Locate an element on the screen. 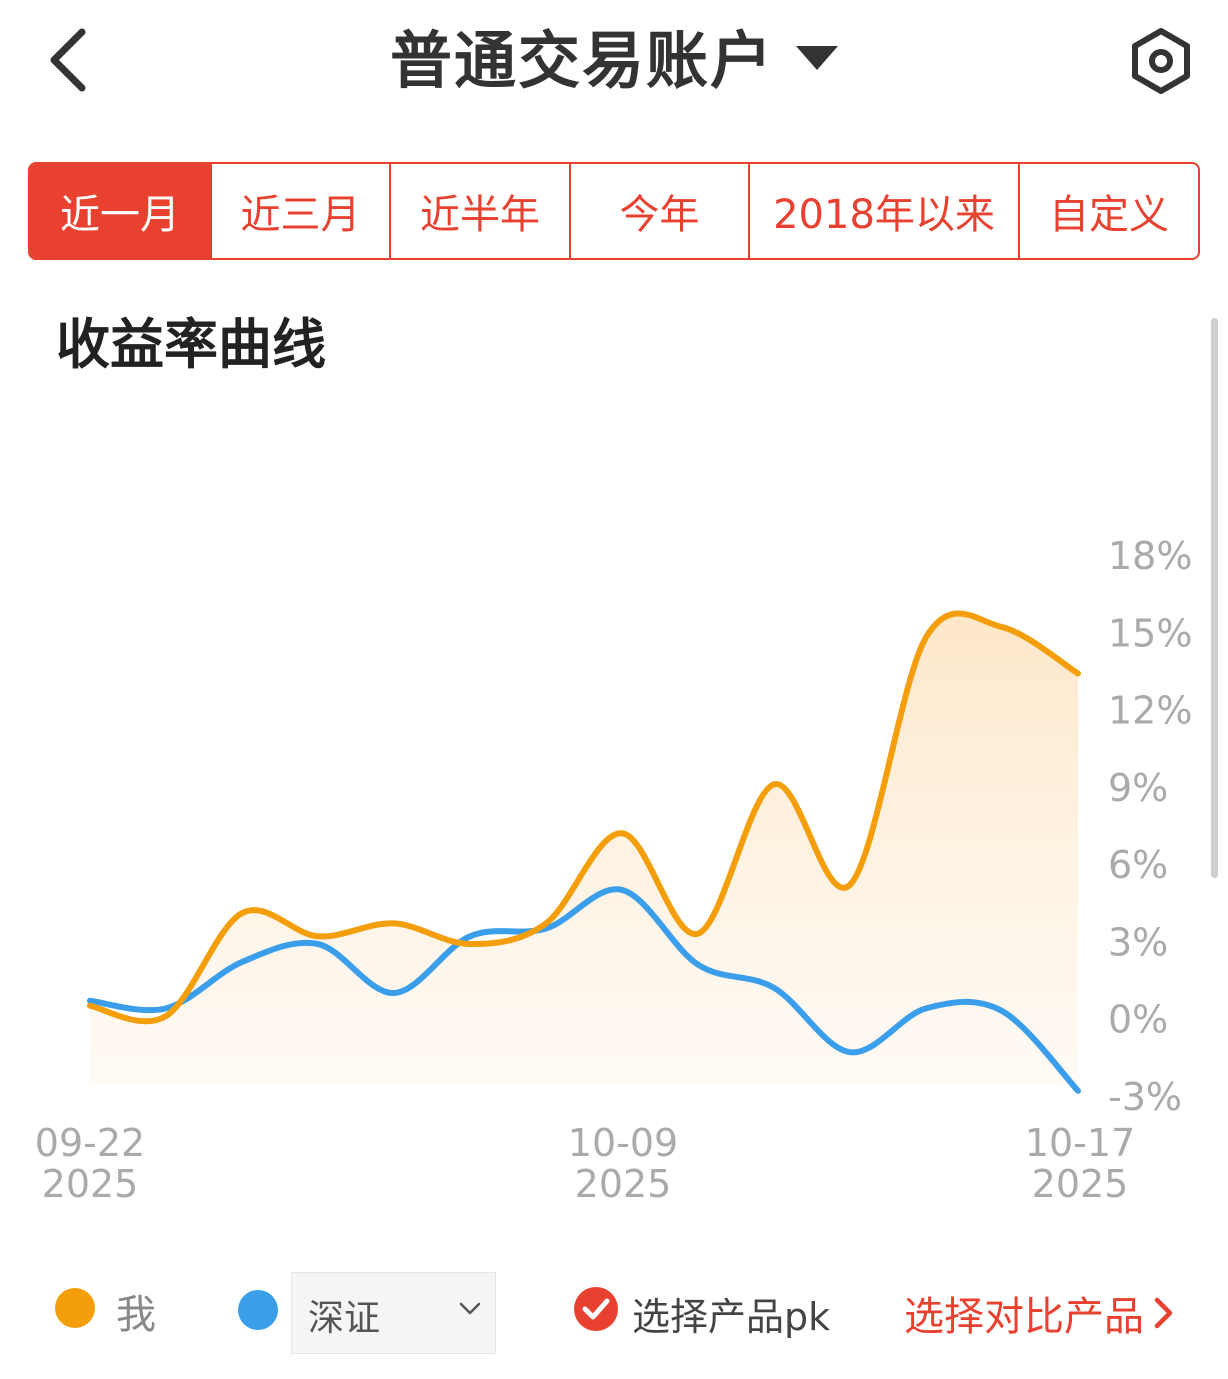 Image resolution: width=1228 pixels, height=1379 pixels. legend-me-label: 我 is located at coordinates (136, 1315).